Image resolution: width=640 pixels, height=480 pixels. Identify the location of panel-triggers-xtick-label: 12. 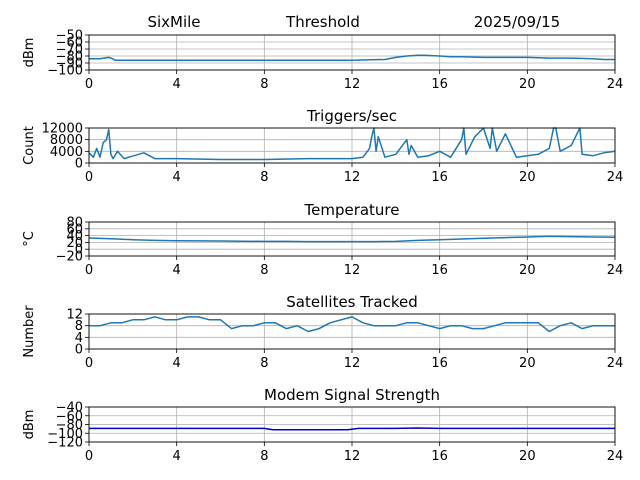
(352, 177).